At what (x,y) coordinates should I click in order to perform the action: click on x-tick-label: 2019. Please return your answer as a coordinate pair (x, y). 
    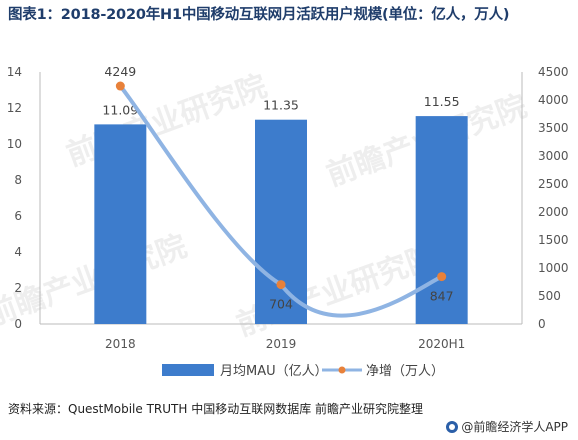
    Looking at the image, I should click on (281, 344).